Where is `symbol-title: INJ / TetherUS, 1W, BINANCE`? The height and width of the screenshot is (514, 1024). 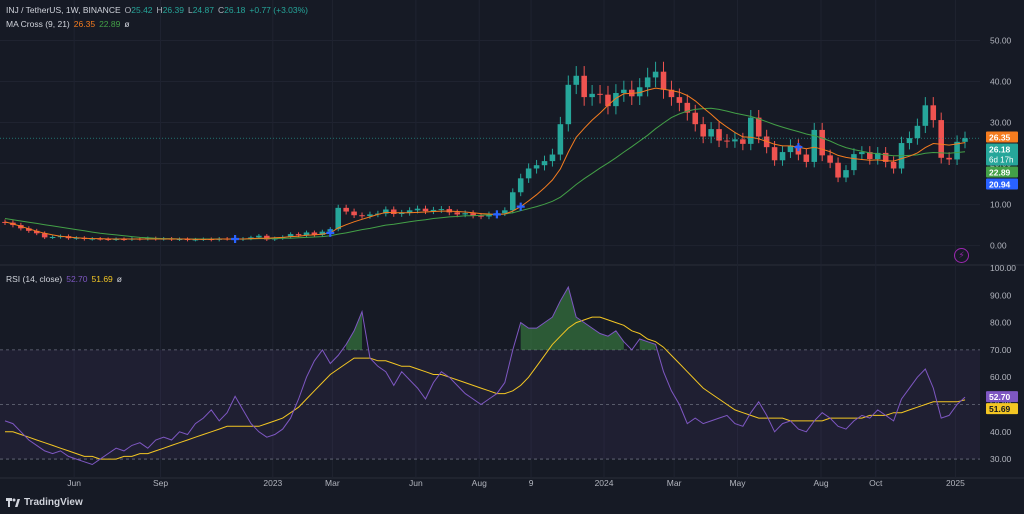 symbol-title: INJ / TetherUS, 1W, BINANCE is located at coordinates (63, 10).